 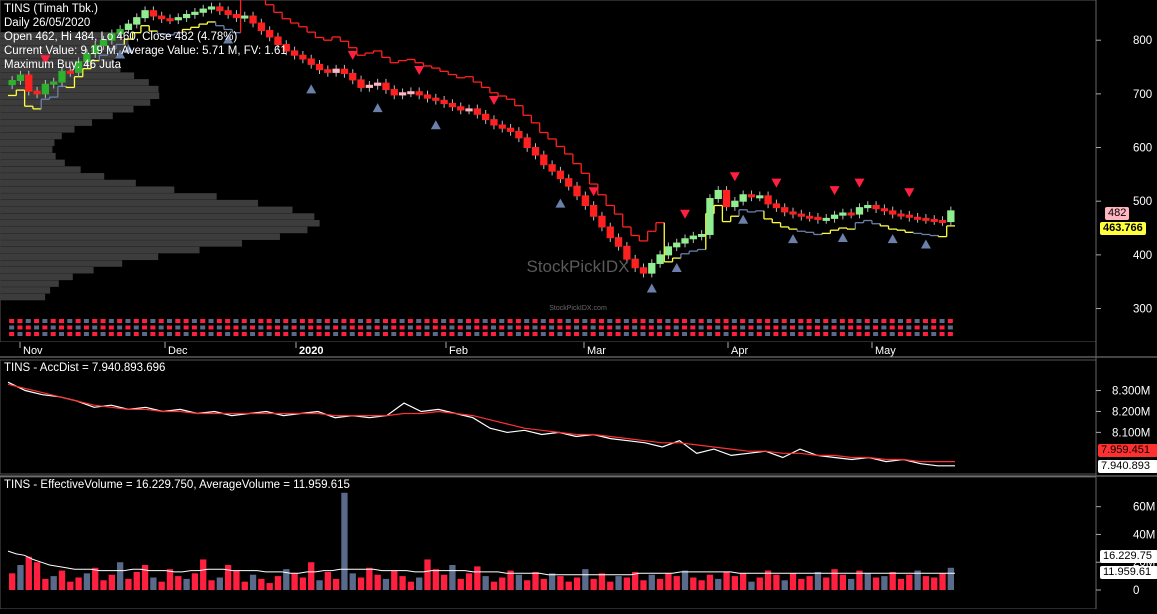 I want to click on sell-arrow, so click(x=493, y=100).